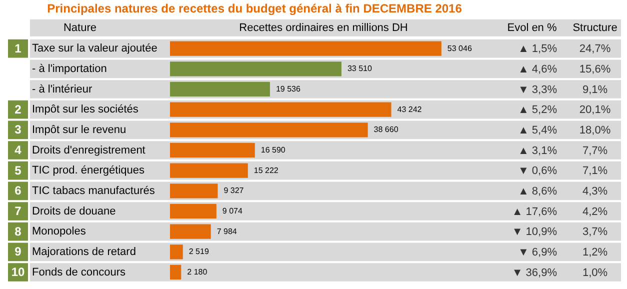 This screenshot has height=289, width=627. Describe the element at coordinates (535, 232) in the screenshot. I see `text: ▼ 10,9%` at that location.